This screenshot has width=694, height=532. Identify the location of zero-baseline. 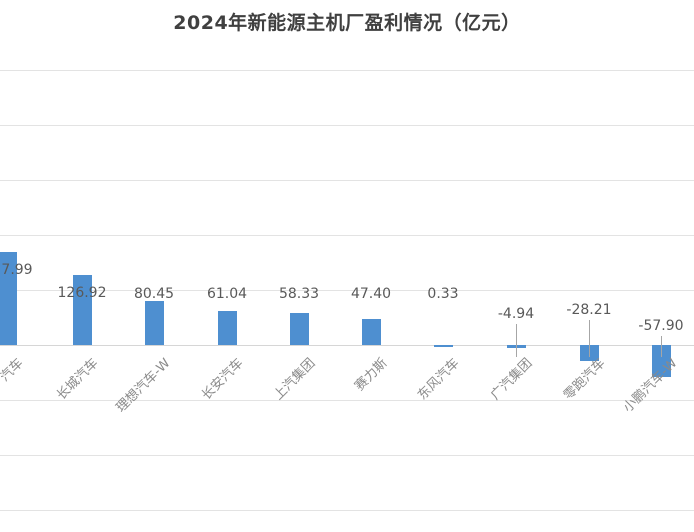
(347, 345).